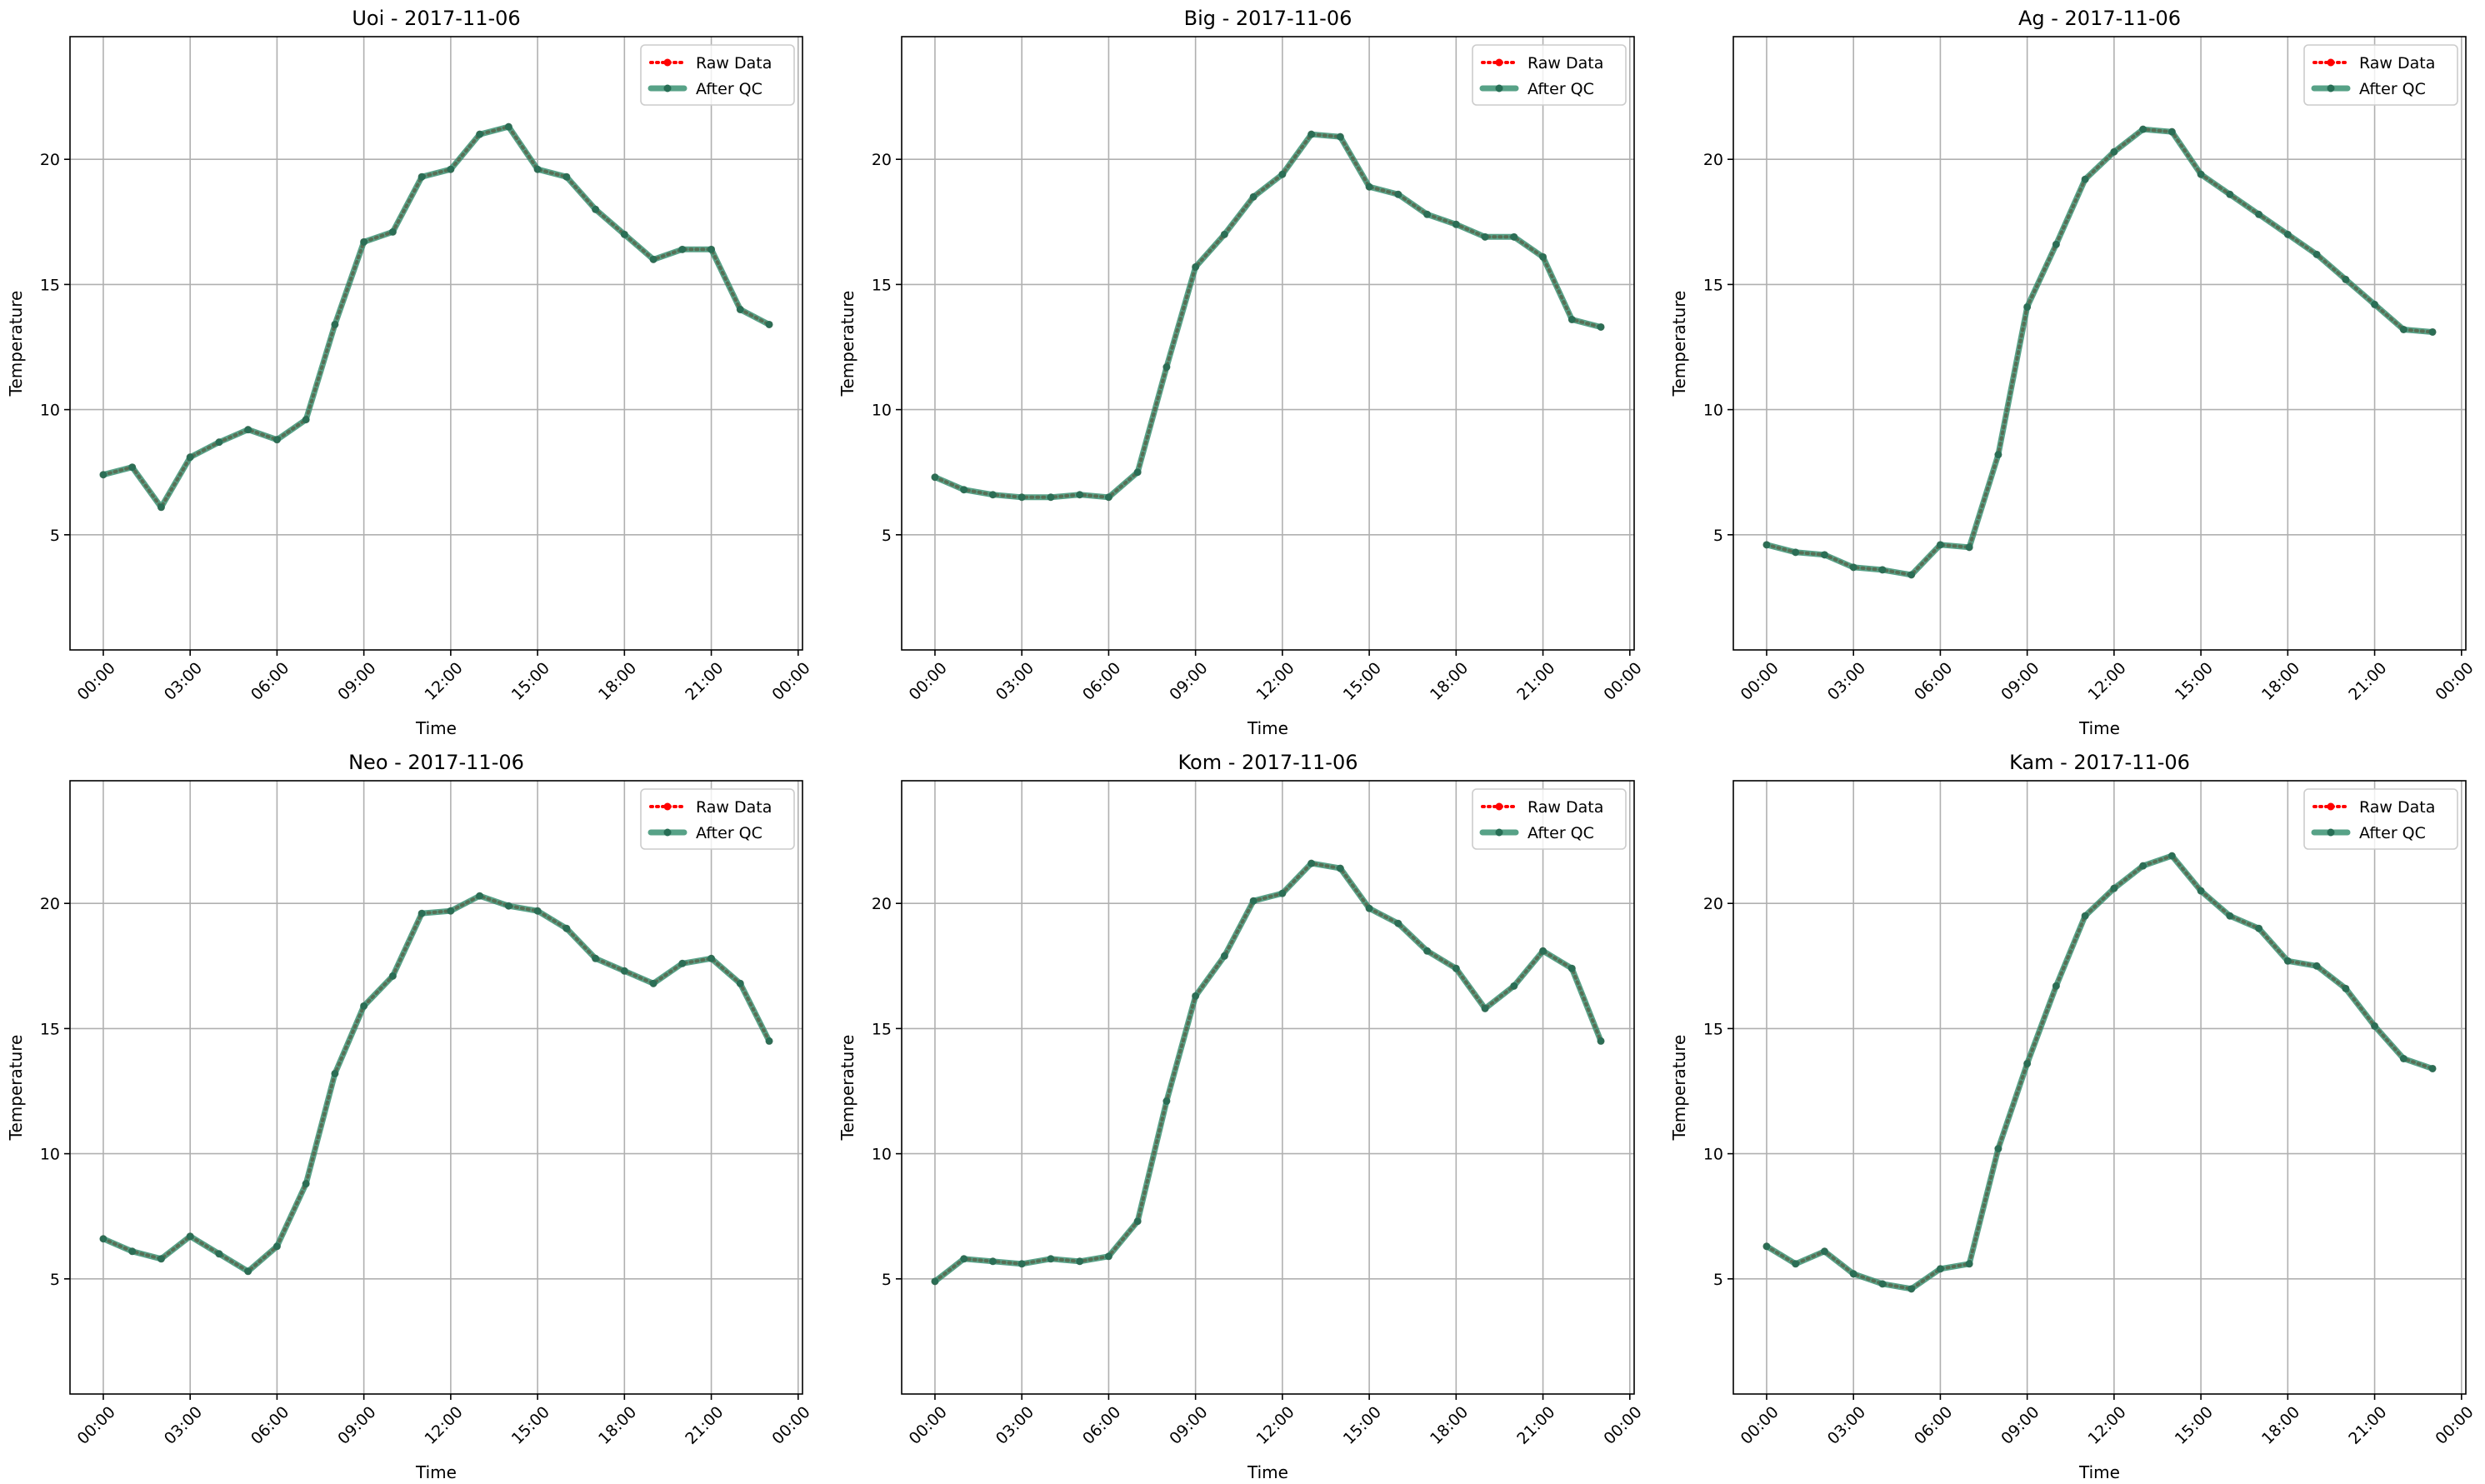 This screenshot has width=2485, height=1484. What do you see at coordinates (1713, 285) in the screenshot?
I see `y-tick-label: 15` at bounding box center [1713, 285].